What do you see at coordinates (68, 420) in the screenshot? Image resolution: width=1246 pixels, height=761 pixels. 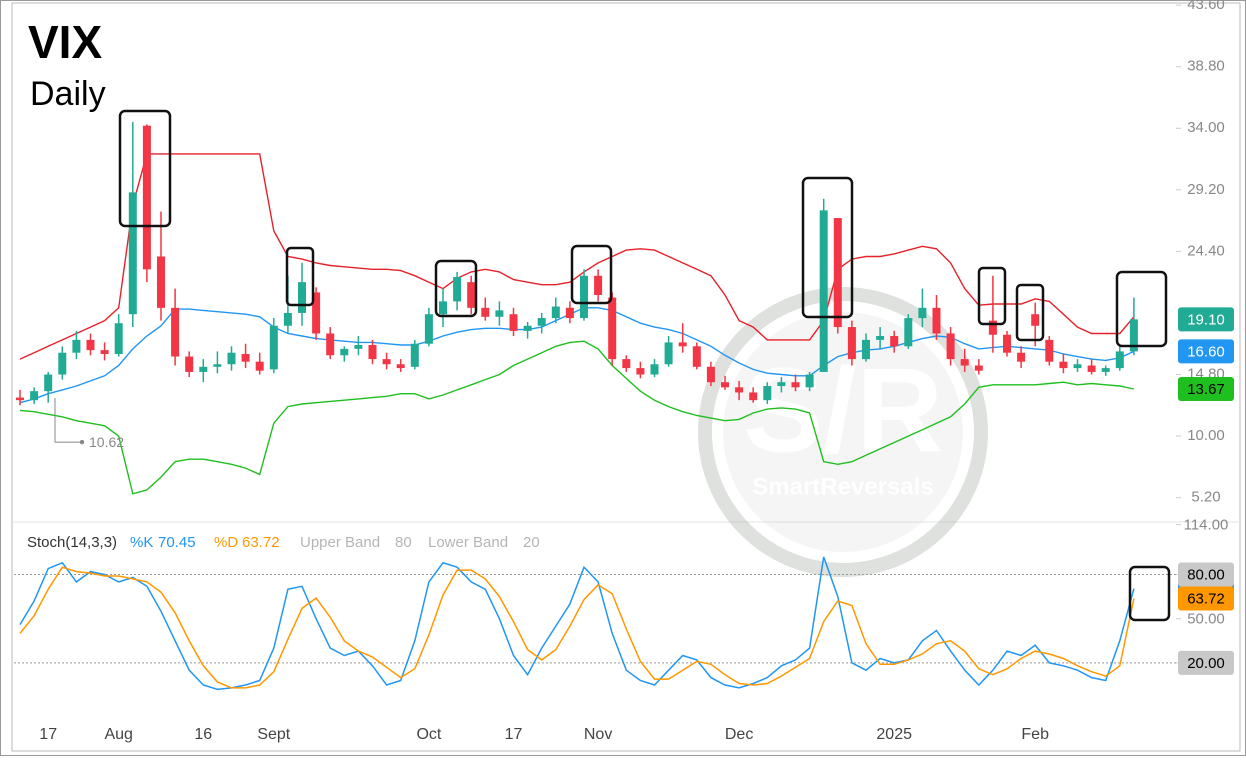 I see `low-annotation-leader` at bounding box center [68, 420].